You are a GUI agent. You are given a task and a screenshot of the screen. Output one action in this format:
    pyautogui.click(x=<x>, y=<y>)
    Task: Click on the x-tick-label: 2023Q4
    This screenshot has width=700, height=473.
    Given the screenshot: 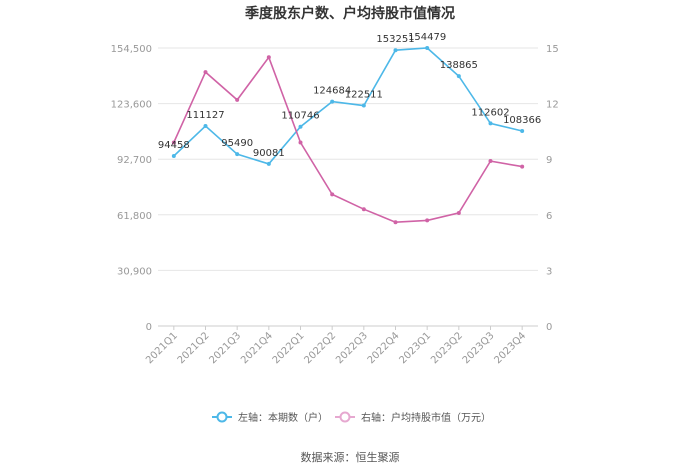 What is the action you would take?
    pyautogui.click(x=510, y=348)
    